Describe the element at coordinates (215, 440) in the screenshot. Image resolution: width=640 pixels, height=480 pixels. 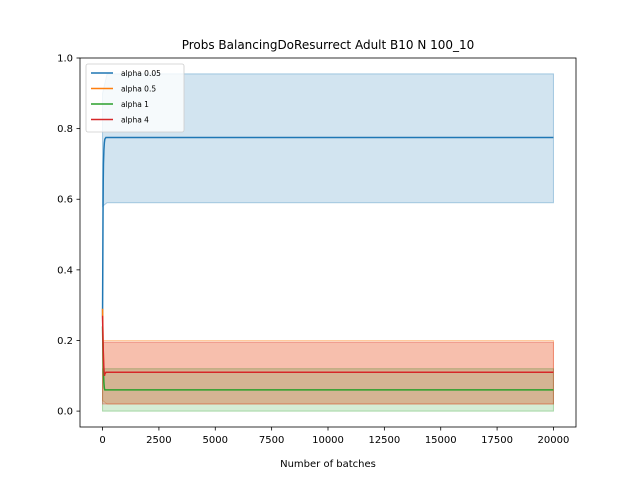
I see `x-tick-label: 5000` at that location.